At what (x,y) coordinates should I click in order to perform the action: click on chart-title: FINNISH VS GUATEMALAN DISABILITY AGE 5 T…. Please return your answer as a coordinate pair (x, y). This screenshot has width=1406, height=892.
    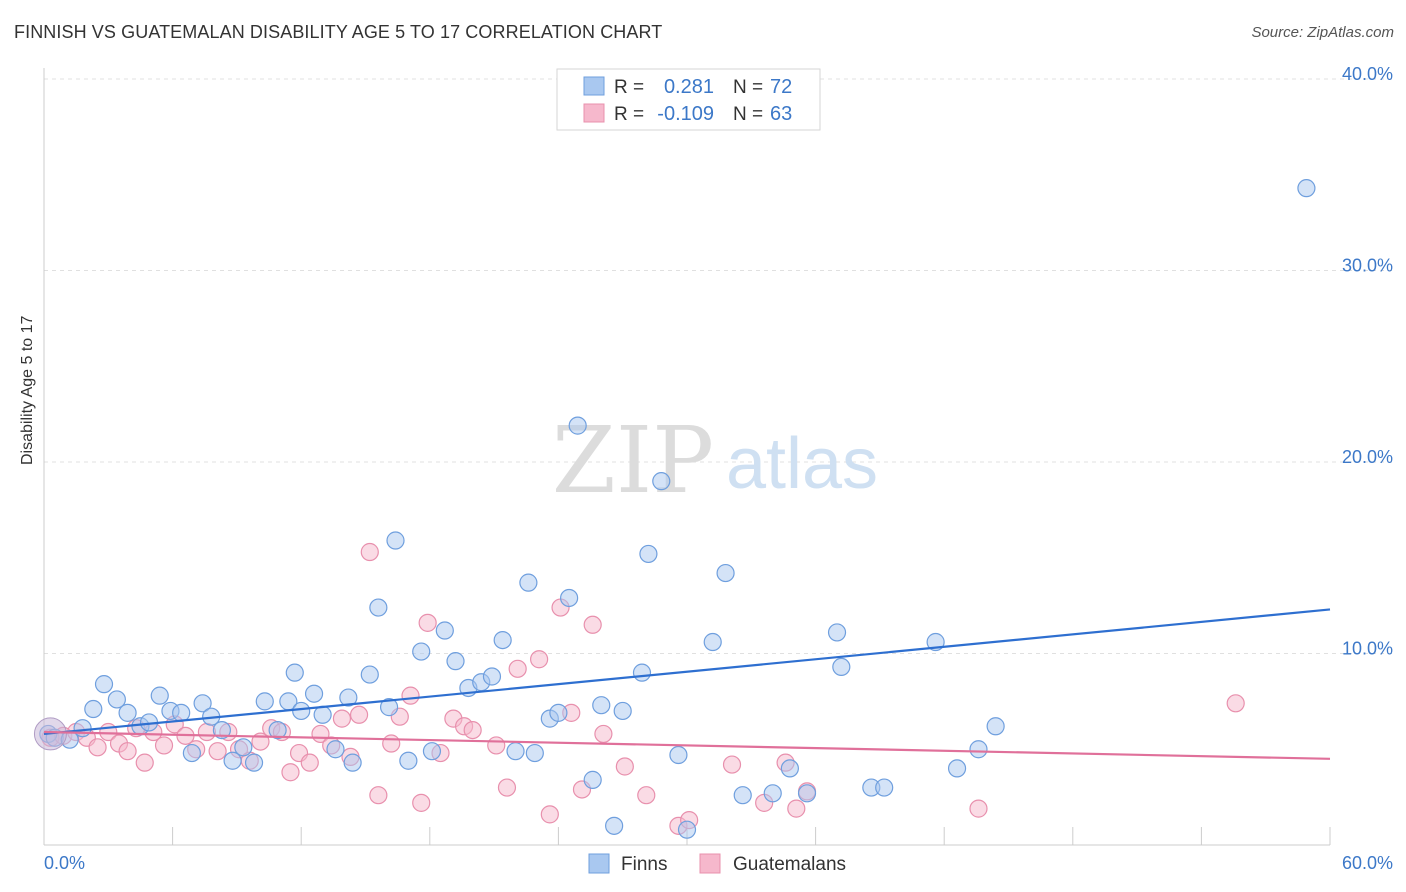
    Looking at the image, I should click on (338, 32).